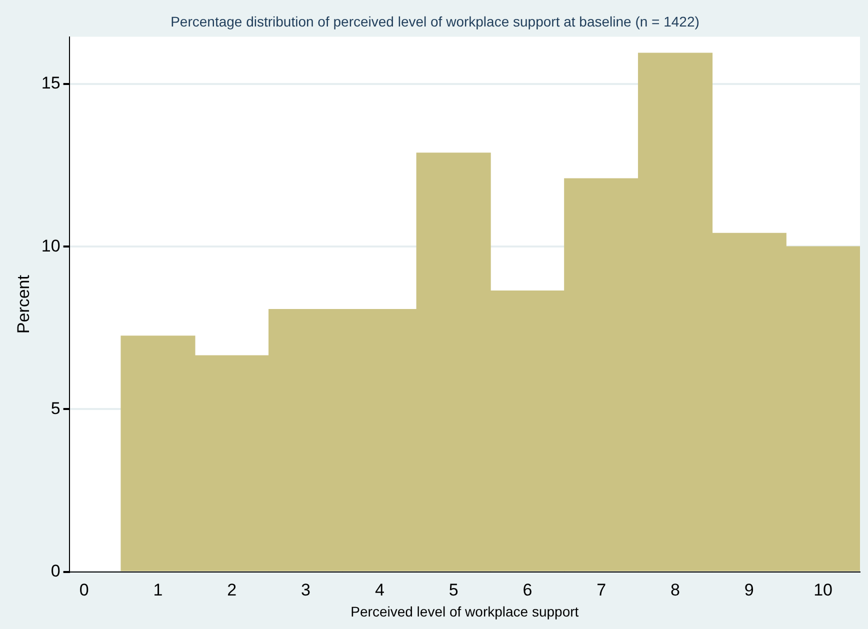 The width and height of the screenshot is (868, 629). I want to click on chart-title: Percentage distribution of perceived level of workplace support at baseline (n = 1422), so click(435, 21).